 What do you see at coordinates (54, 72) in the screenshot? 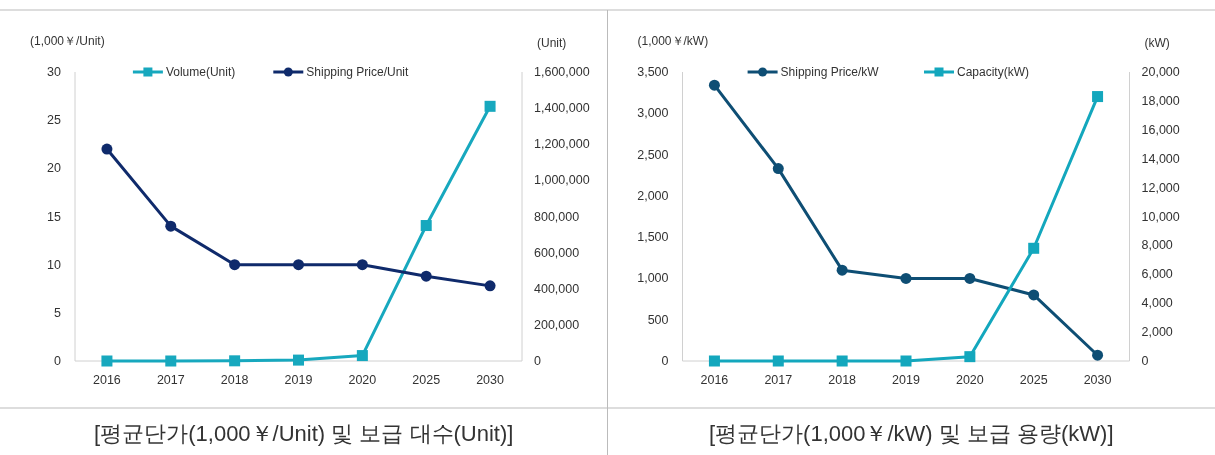
I see `y-tick-label: 30` at bounding box center [54, 72].